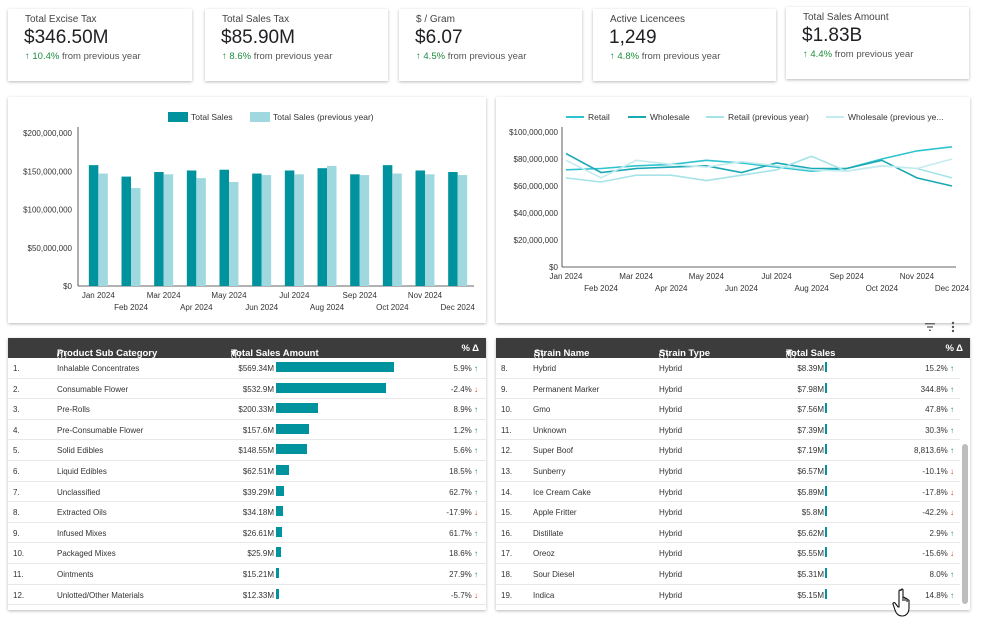  I want to click on row-number: 5., so click(16, 451).